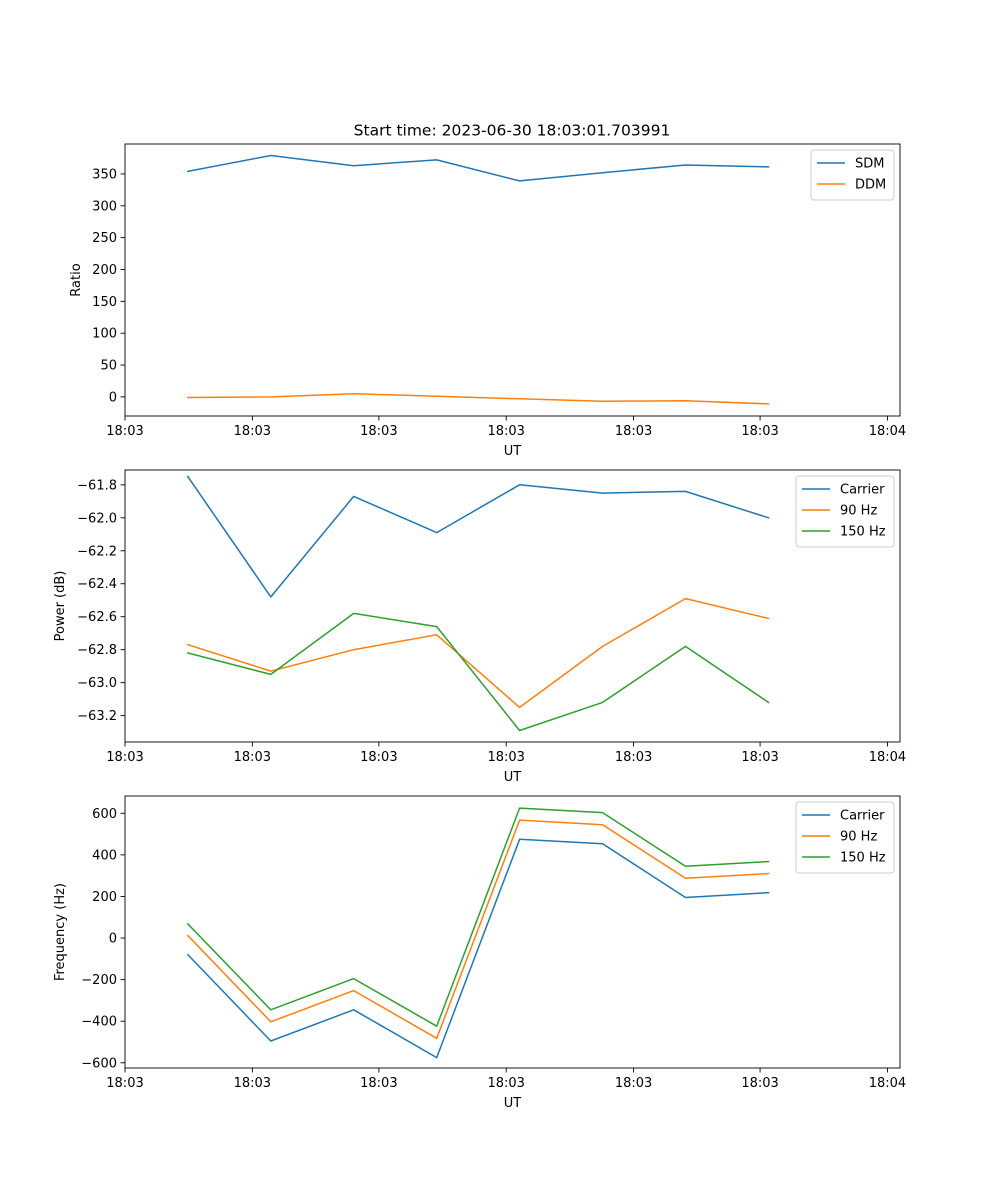  What do you see at coordinates (104, 302) in the screenshot?
I see `ratio-y-tick-label: 150` at bounding box center [104, 302].